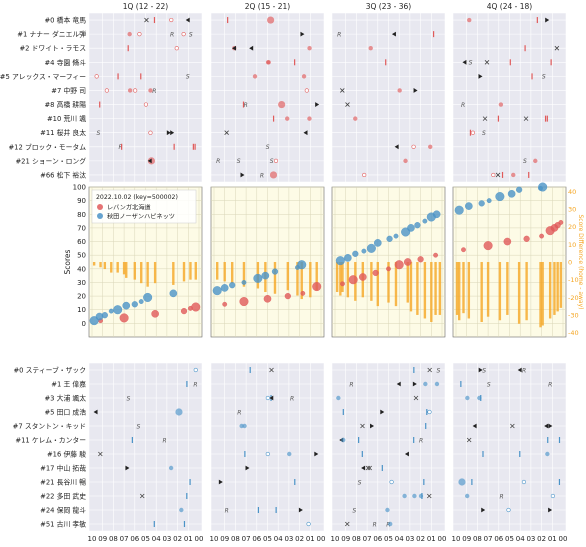 Image resolution: width=586 pixels, height=547 pixels. I want to click on home-player-label: #21 ショーン・ロング, so click(50, 160).